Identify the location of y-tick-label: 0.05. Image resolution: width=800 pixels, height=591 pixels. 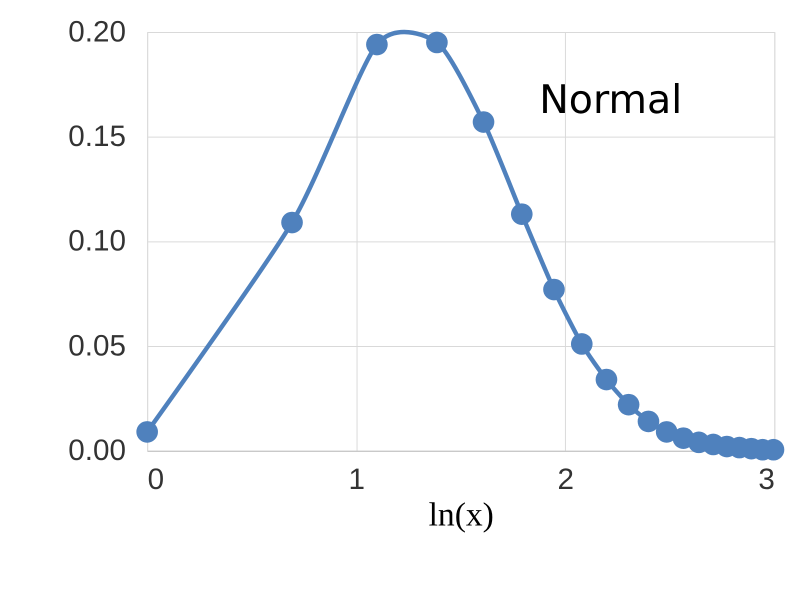
(97, 345).